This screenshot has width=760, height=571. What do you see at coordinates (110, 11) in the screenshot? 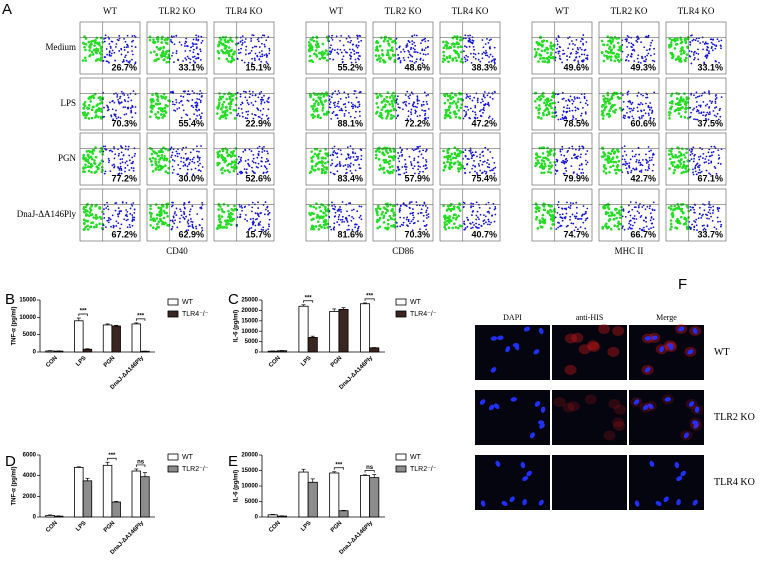
I see `genotype-header: WT` at bounding box center [110, 11].